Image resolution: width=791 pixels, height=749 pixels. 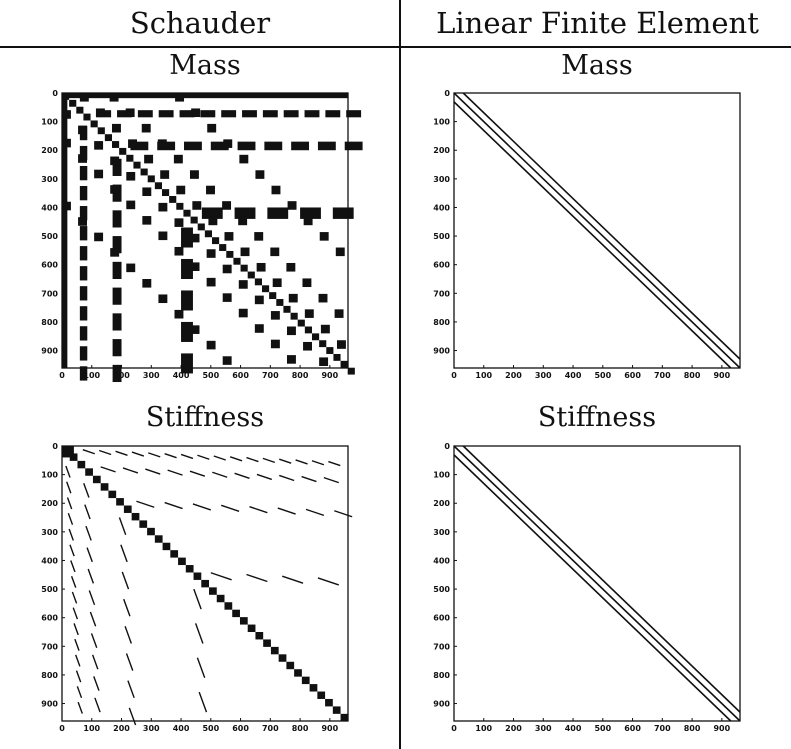 I want to click on column-header-schauder: Schauder, so click(x=200, y=23).